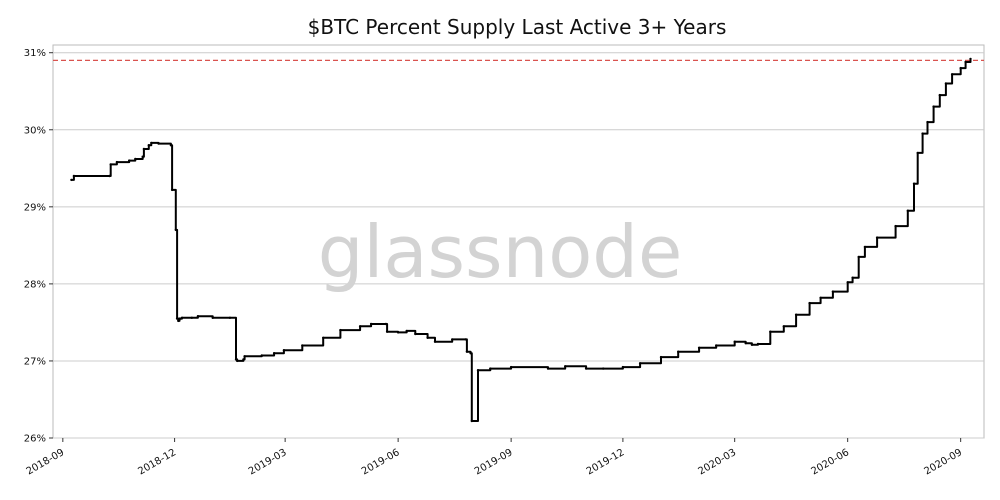  I want to click on x-tick-label: 2019-09, so click(494, 462).